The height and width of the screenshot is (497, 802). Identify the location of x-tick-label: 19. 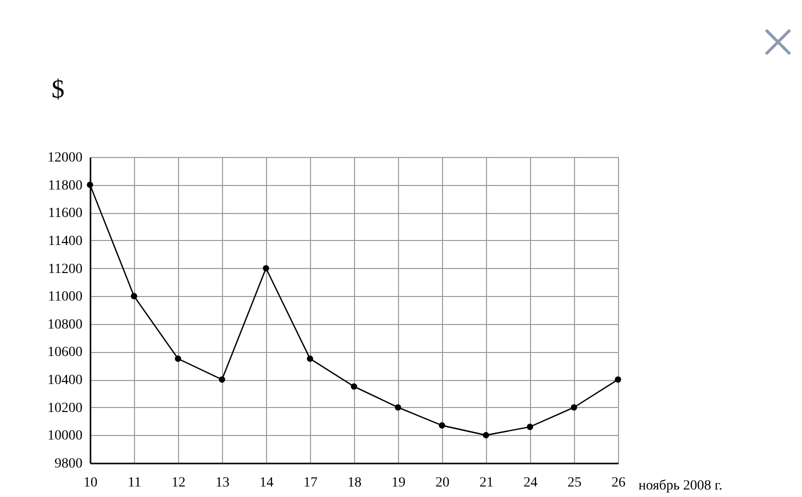
(399, 483).